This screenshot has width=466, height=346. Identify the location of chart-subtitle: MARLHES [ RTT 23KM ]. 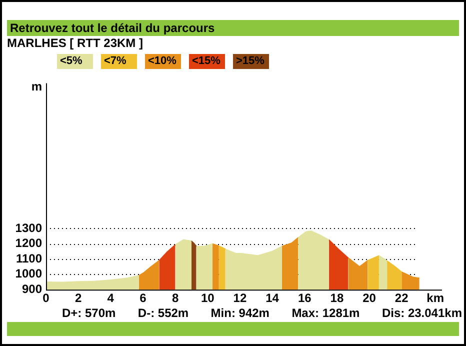
(75, 43).